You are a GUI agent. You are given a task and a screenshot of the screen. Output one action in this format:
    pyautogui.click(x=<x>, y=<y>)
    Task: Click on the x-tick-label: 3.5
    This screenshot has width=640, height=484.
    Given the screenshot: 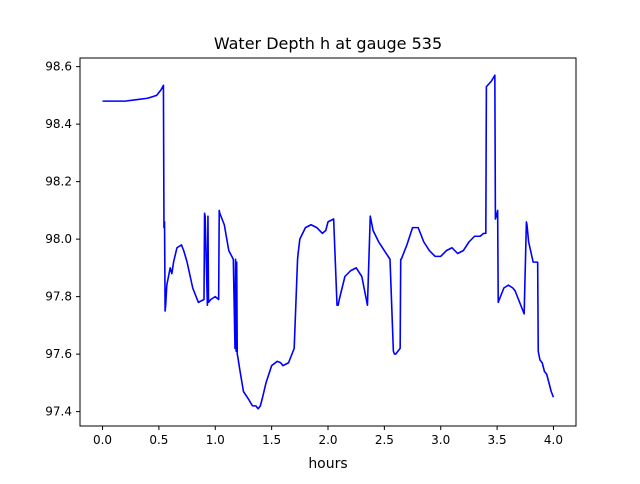 What is the action you would take?
    pyautogui.click(x=497, y=440)
    